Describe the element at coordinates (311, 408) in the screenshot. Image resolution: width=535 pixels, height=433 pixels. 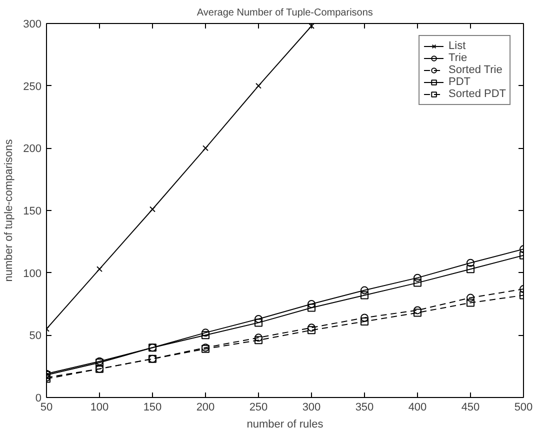
I see `x-tick-label: 300` at that location.